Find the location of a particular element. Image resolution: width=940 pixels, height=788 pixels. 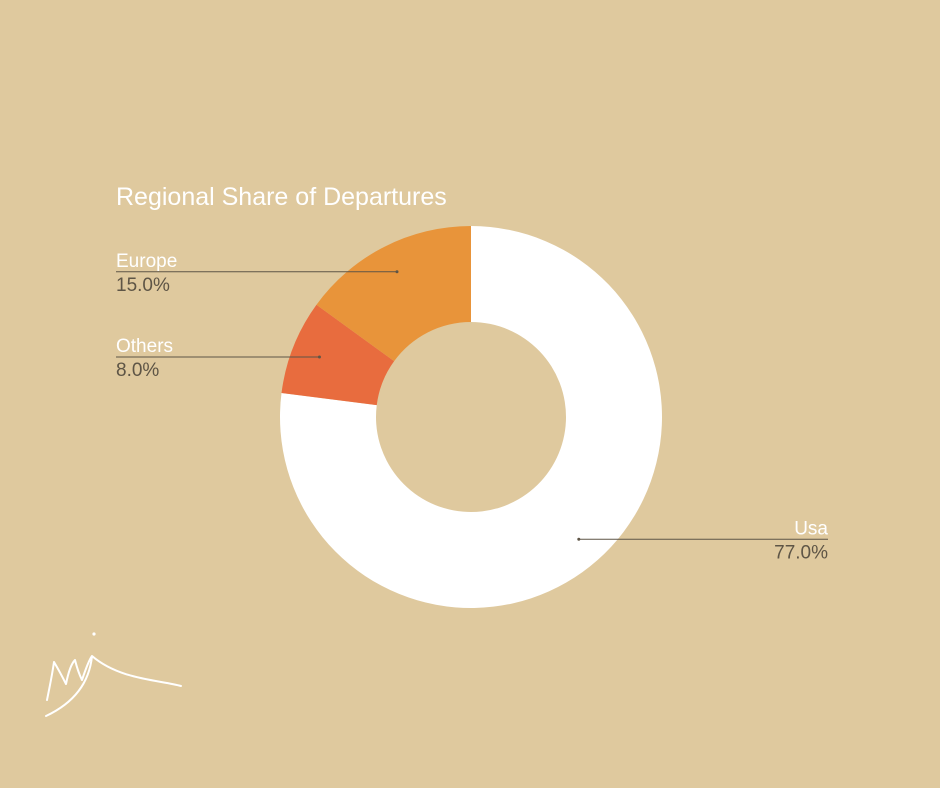

label-value-europe: 15.0% is located at coordinates (143, 285).